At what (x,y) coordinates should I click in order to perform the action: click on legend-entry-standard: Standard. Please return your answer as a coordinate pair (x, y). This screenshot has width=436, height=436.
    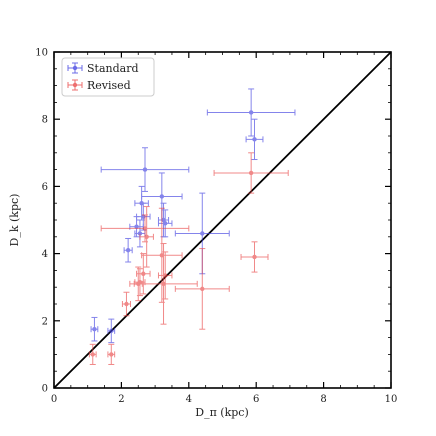
    Looking at the image, I should click on (103, 68).